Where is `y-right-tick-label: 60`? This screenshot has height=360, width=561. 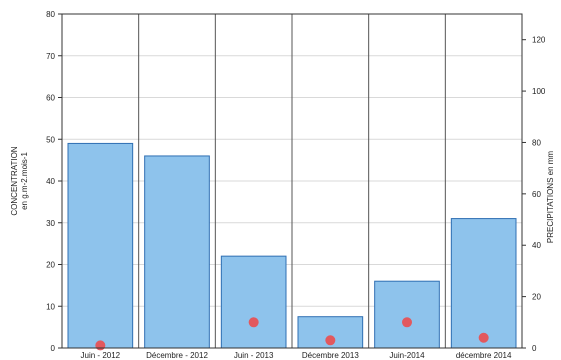
y-right-tick-label: 60 is located at coordinates (536, 194).